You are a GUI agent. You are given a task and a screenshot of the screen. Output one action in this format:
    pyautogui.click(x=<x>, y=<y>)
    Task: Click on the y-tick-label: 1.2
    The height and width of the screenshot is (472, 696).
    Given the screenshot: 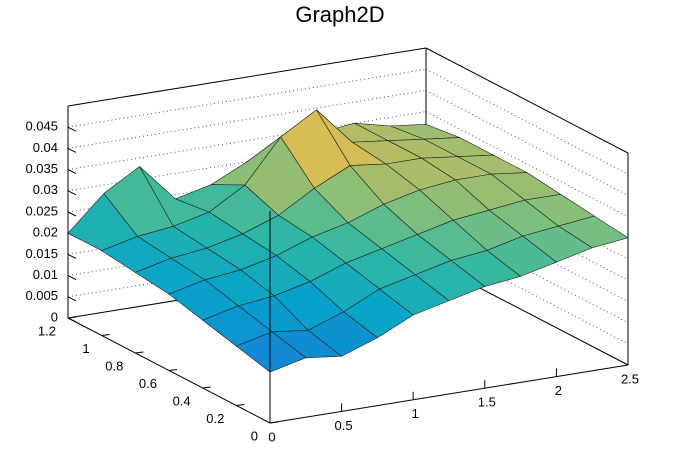 What is the action you would take?
    pyautogui.click(x=47, y=330)
    